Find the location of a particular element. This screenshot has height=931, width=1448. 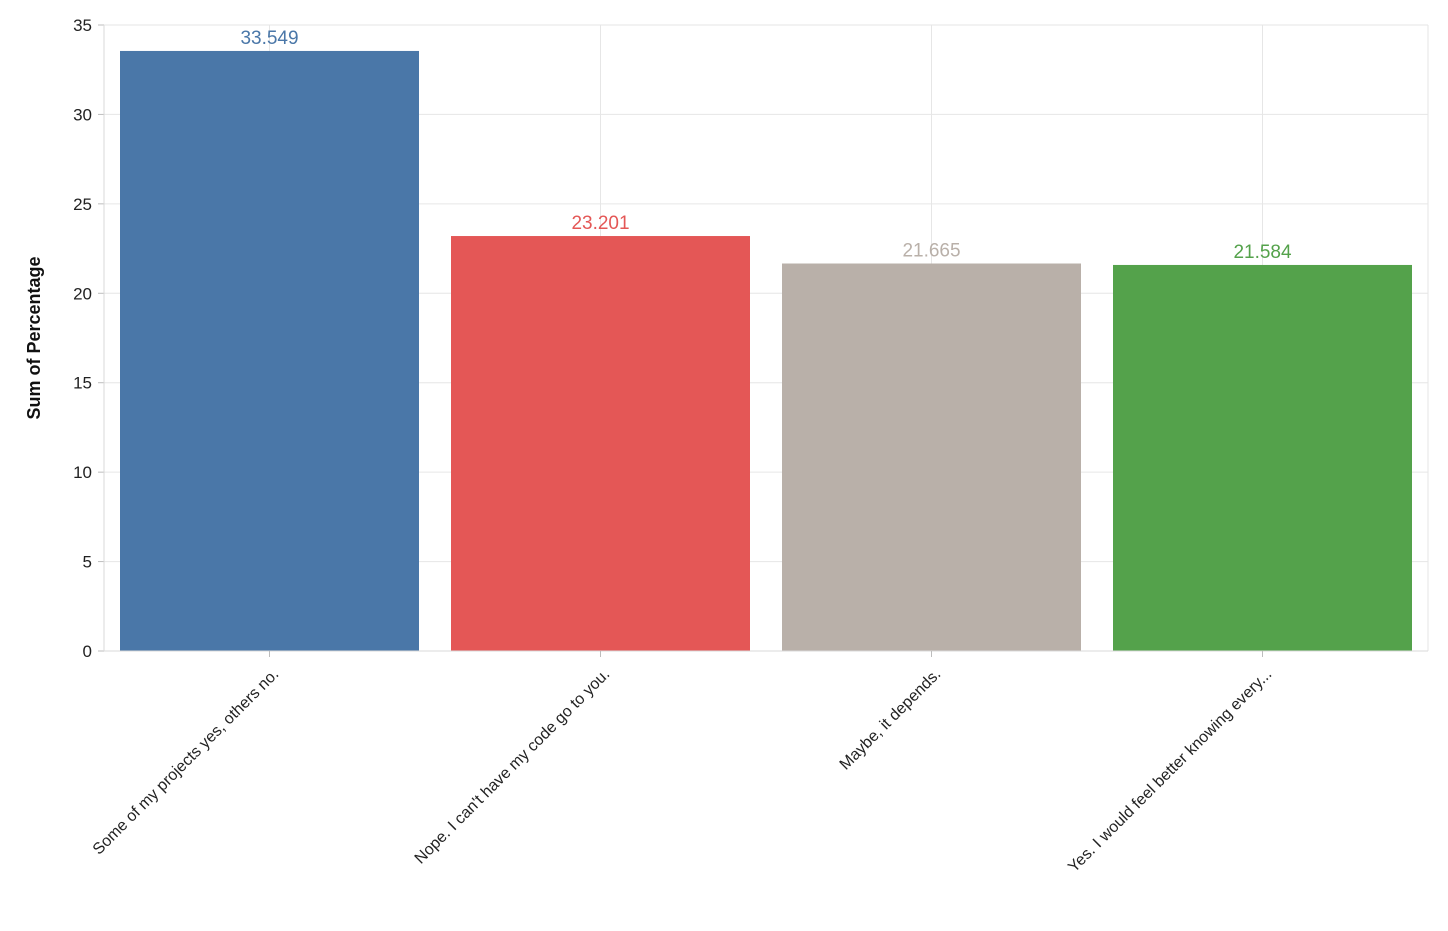

y-tick-label: 25 is located at coordinates (82, 204).